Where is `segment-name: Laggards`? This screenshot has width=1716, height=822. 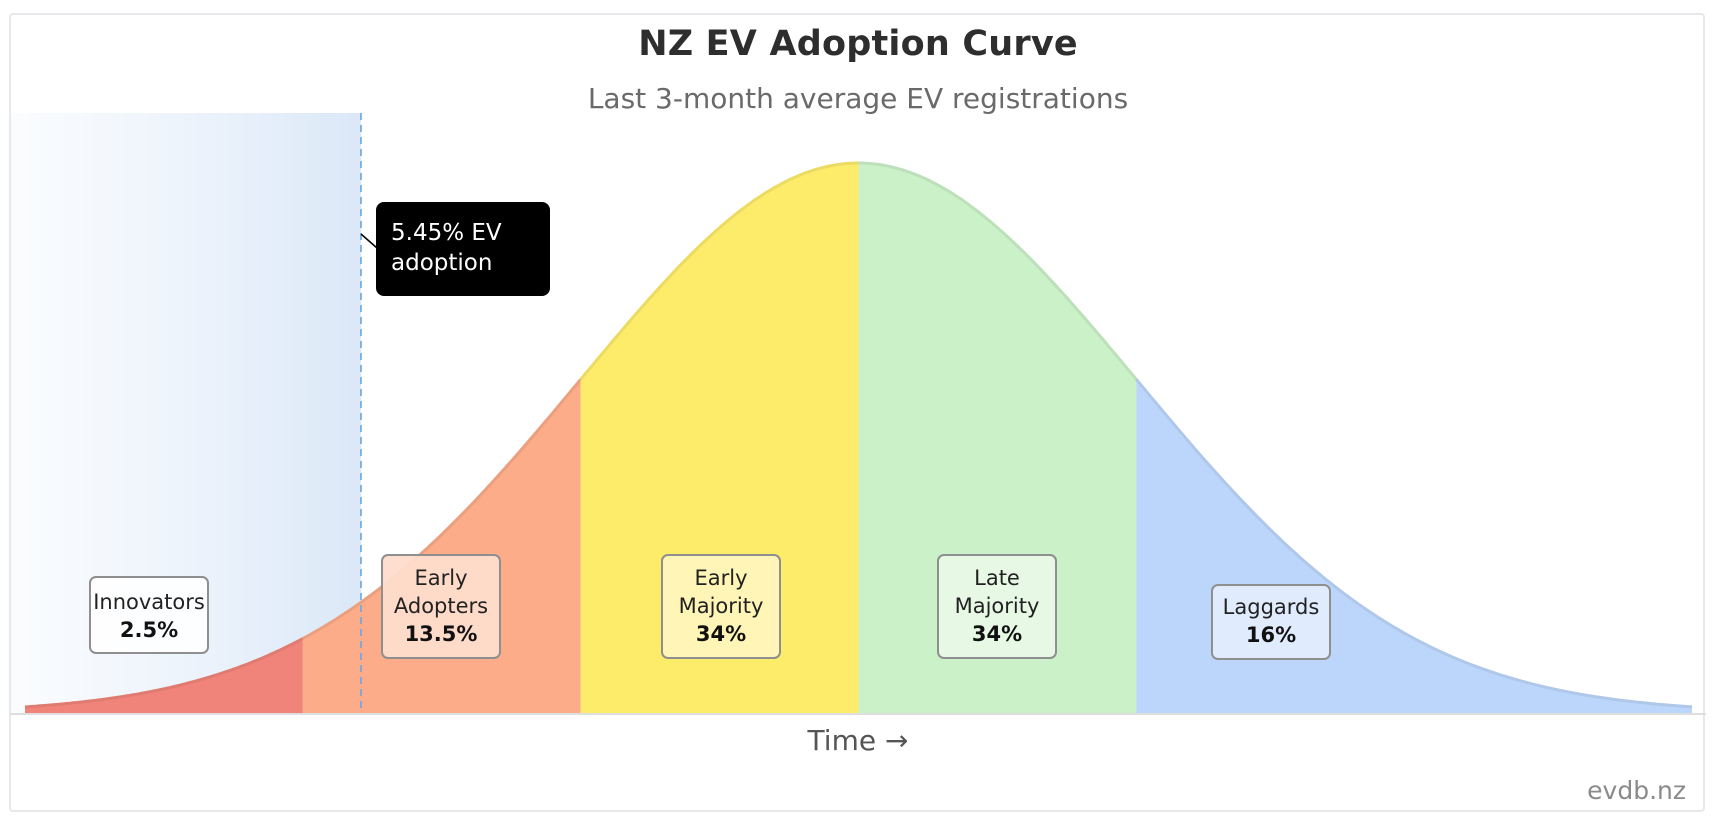
segment-name: Laggards is located at coordinates (1271, 607).